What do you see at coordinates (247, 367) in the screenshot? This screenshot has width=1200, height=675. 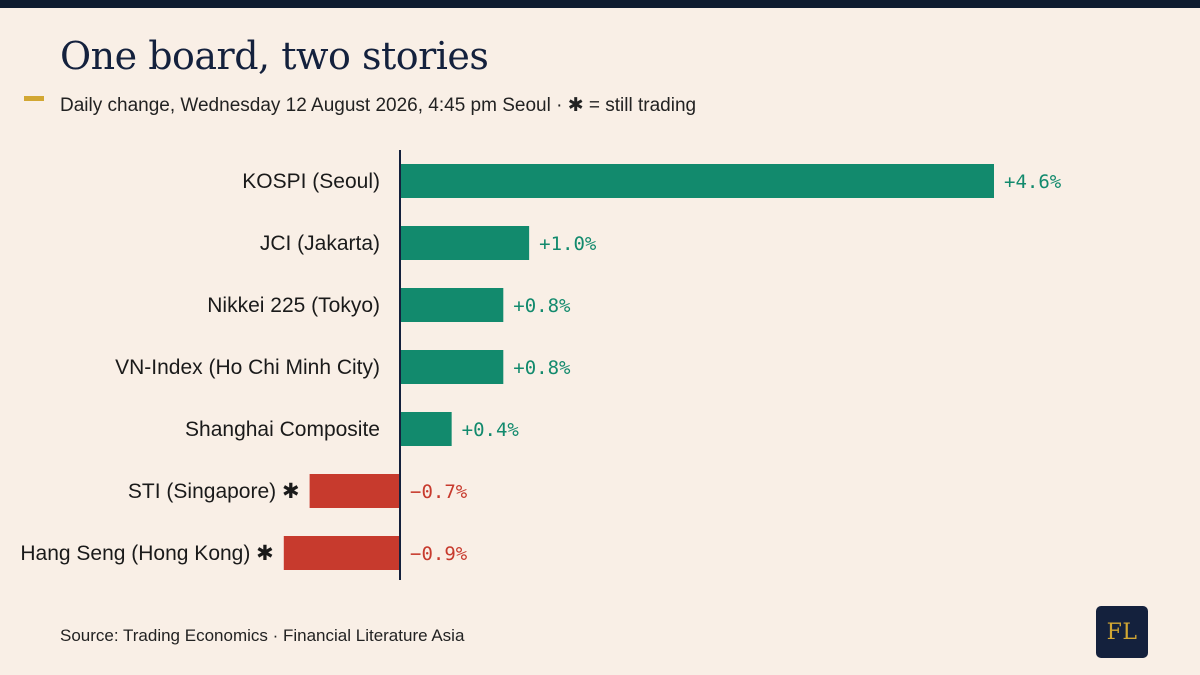 I see `category-label-3: VN-Index (Ho Chi Minh City)` at bounding box center [247, 367].